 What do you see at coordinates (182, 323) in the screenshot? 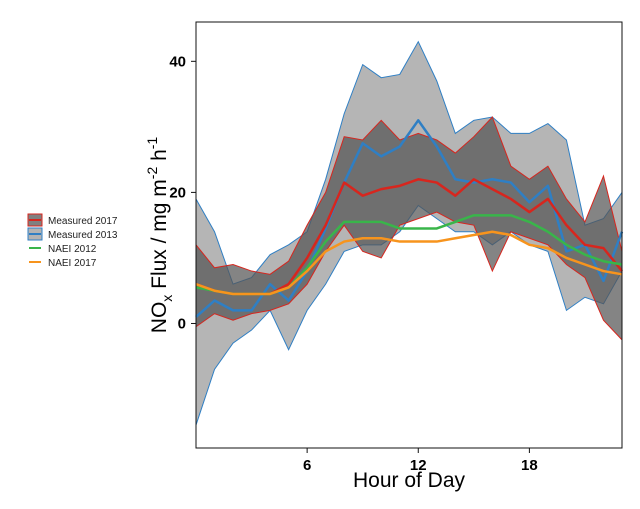
I see `y-tick-label-0: 0` at bounding box center [182, 323].